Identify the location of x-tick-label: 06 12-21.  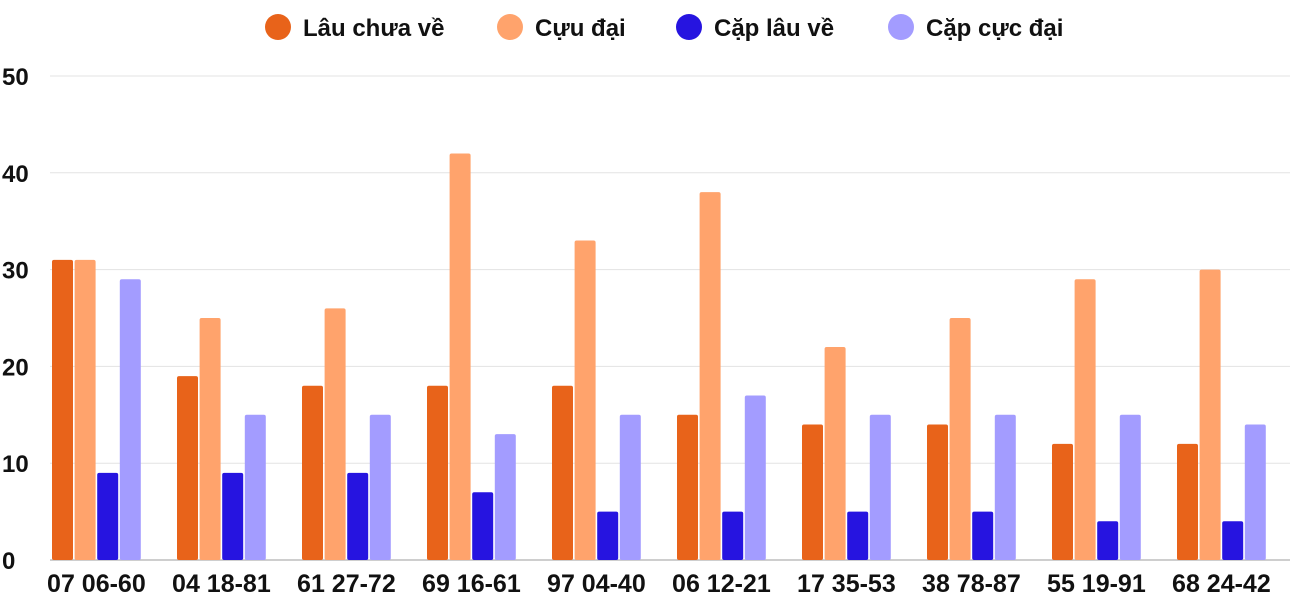
(721, 584).